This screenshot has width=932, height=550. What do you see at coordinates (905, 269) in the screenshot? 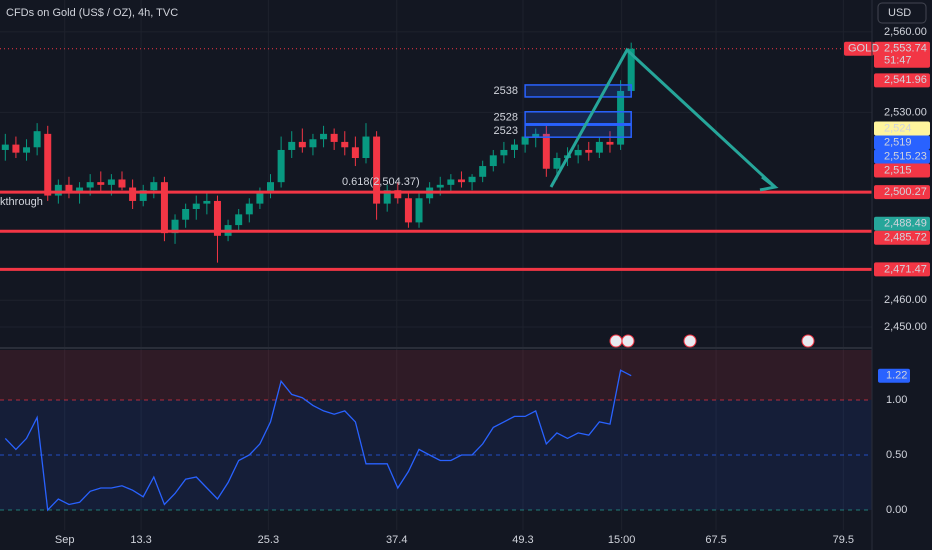
I see `price-tag-label: 2,471.47` at bounding box center [905, 269].